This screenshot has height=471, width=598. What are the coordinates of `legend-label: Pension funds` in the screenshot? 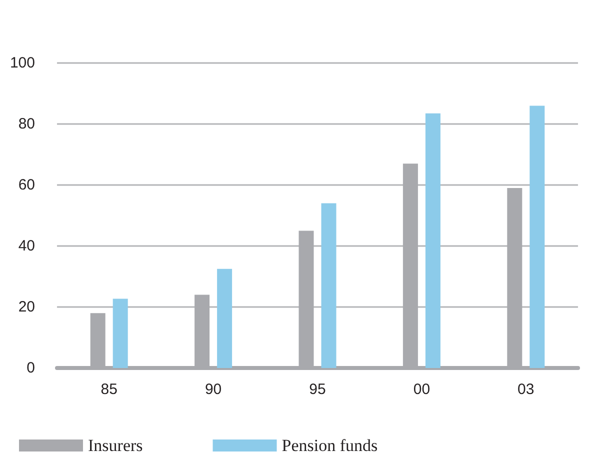 It's located at (330, 445).